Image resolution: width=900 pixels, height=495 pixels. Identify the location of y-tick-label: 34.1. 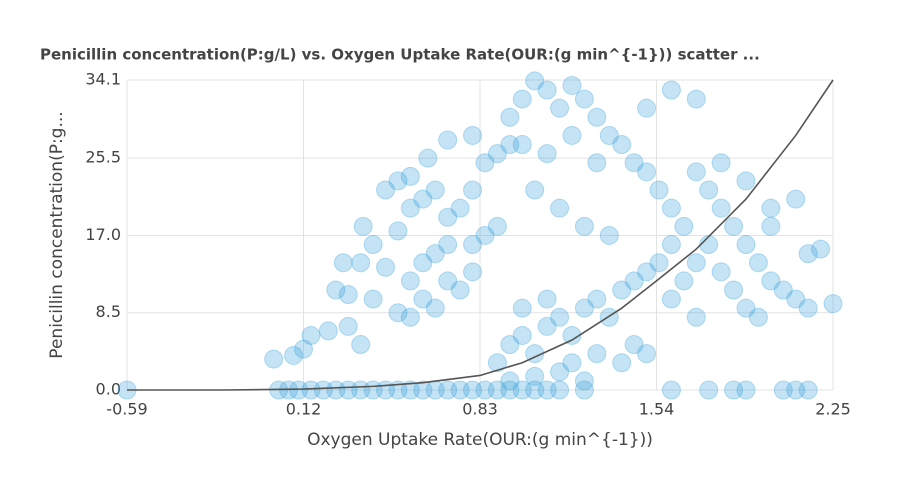
(103, 79).